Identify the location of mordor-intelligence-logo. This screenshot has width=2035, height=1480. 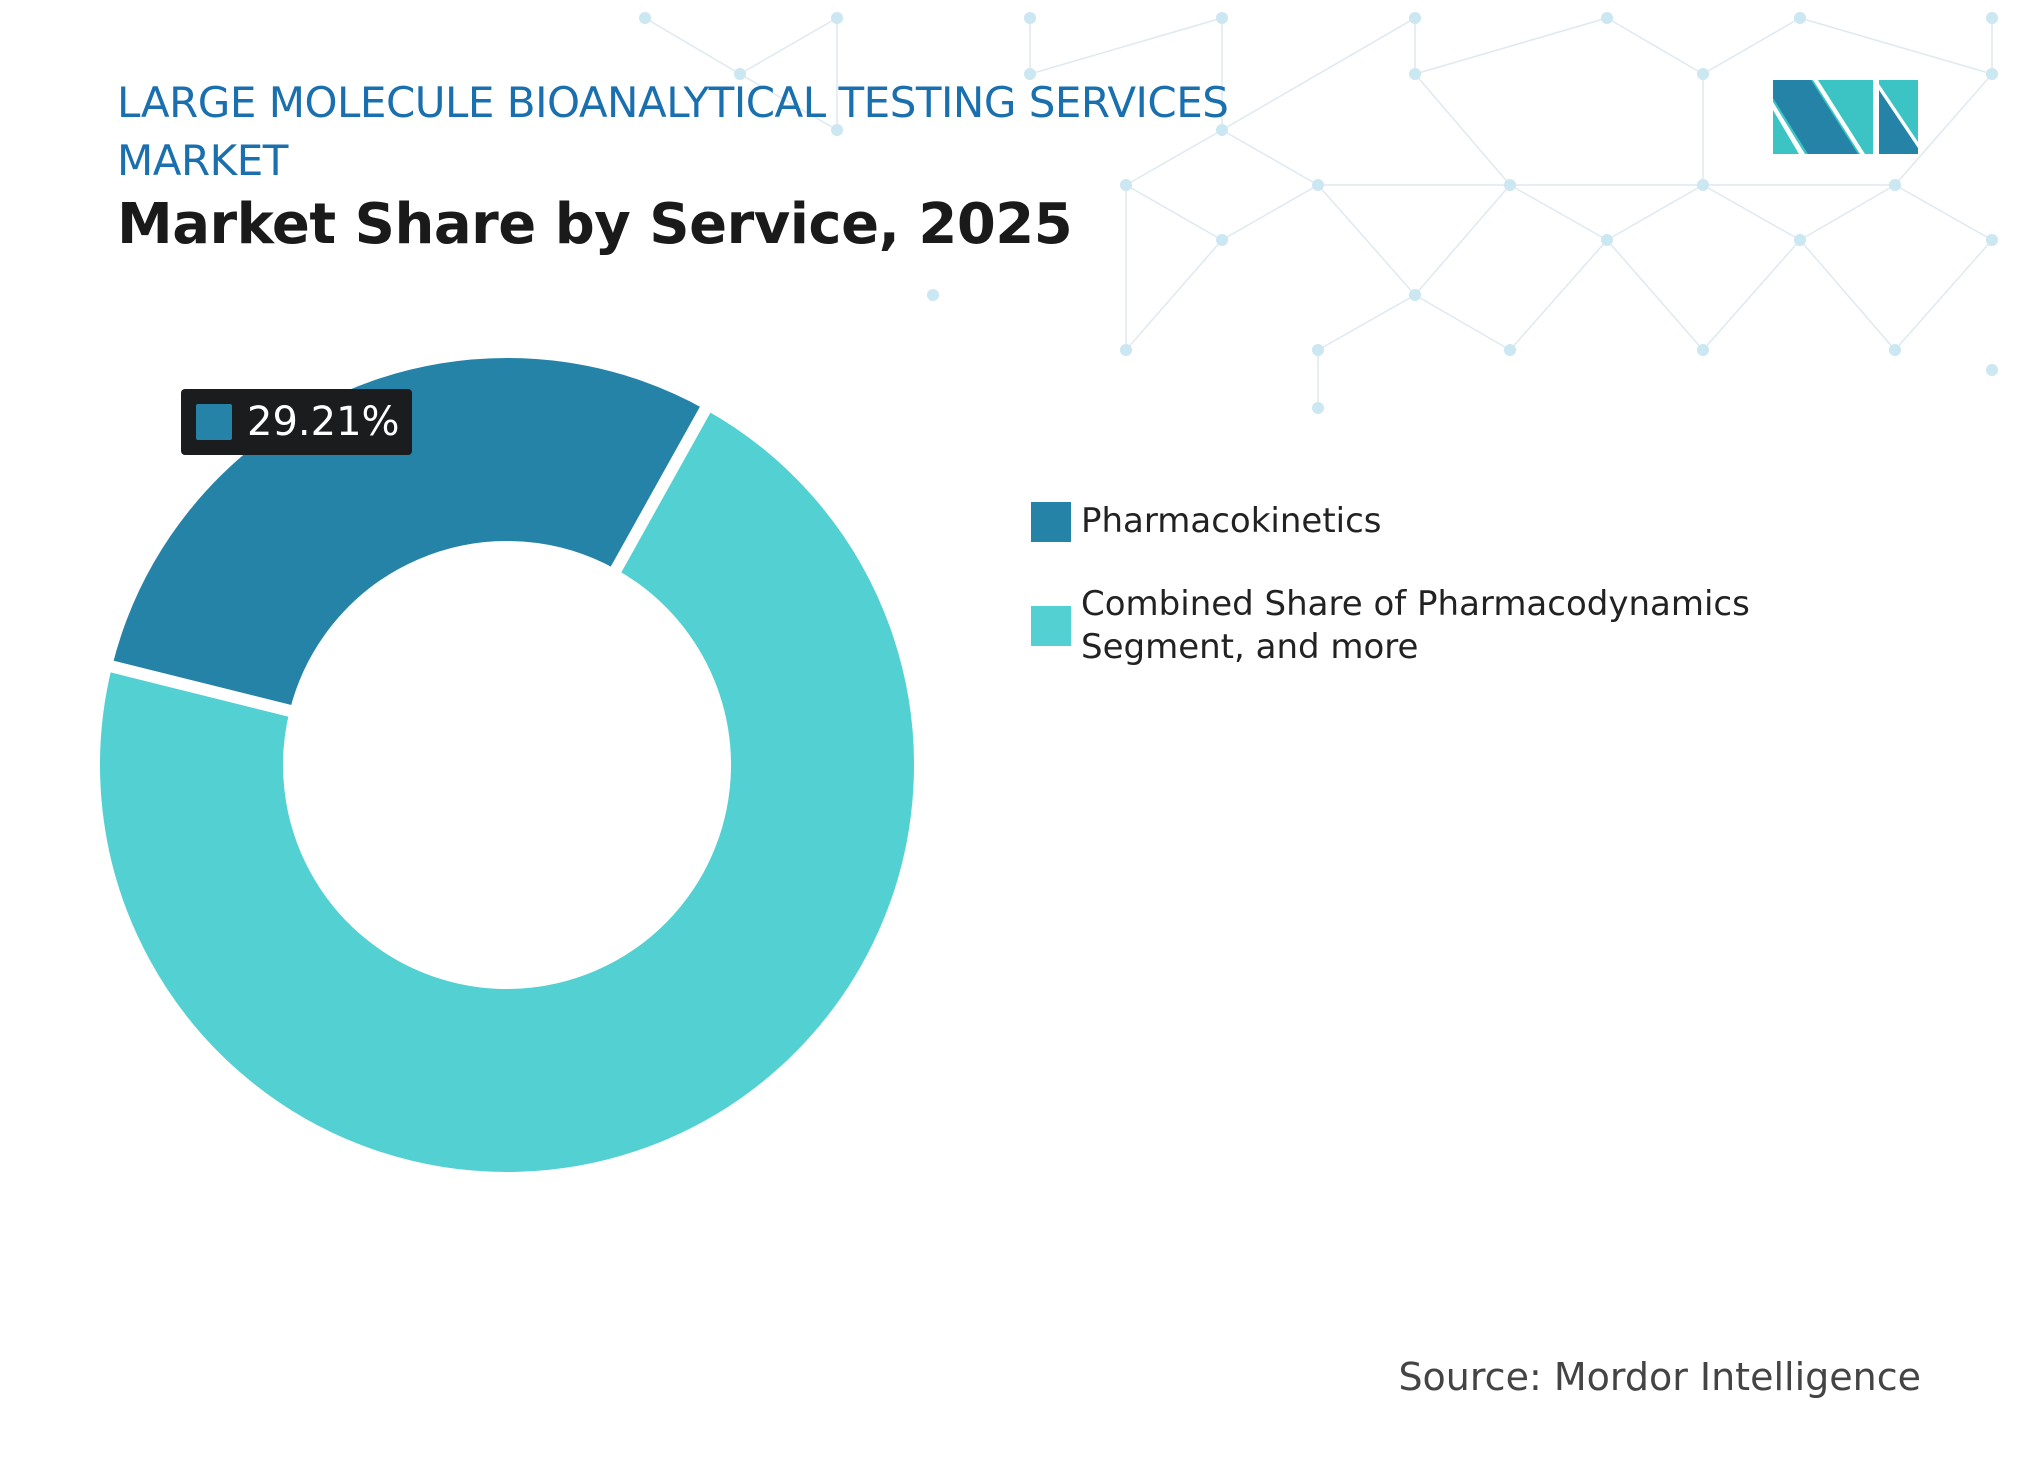
(1845, 117).